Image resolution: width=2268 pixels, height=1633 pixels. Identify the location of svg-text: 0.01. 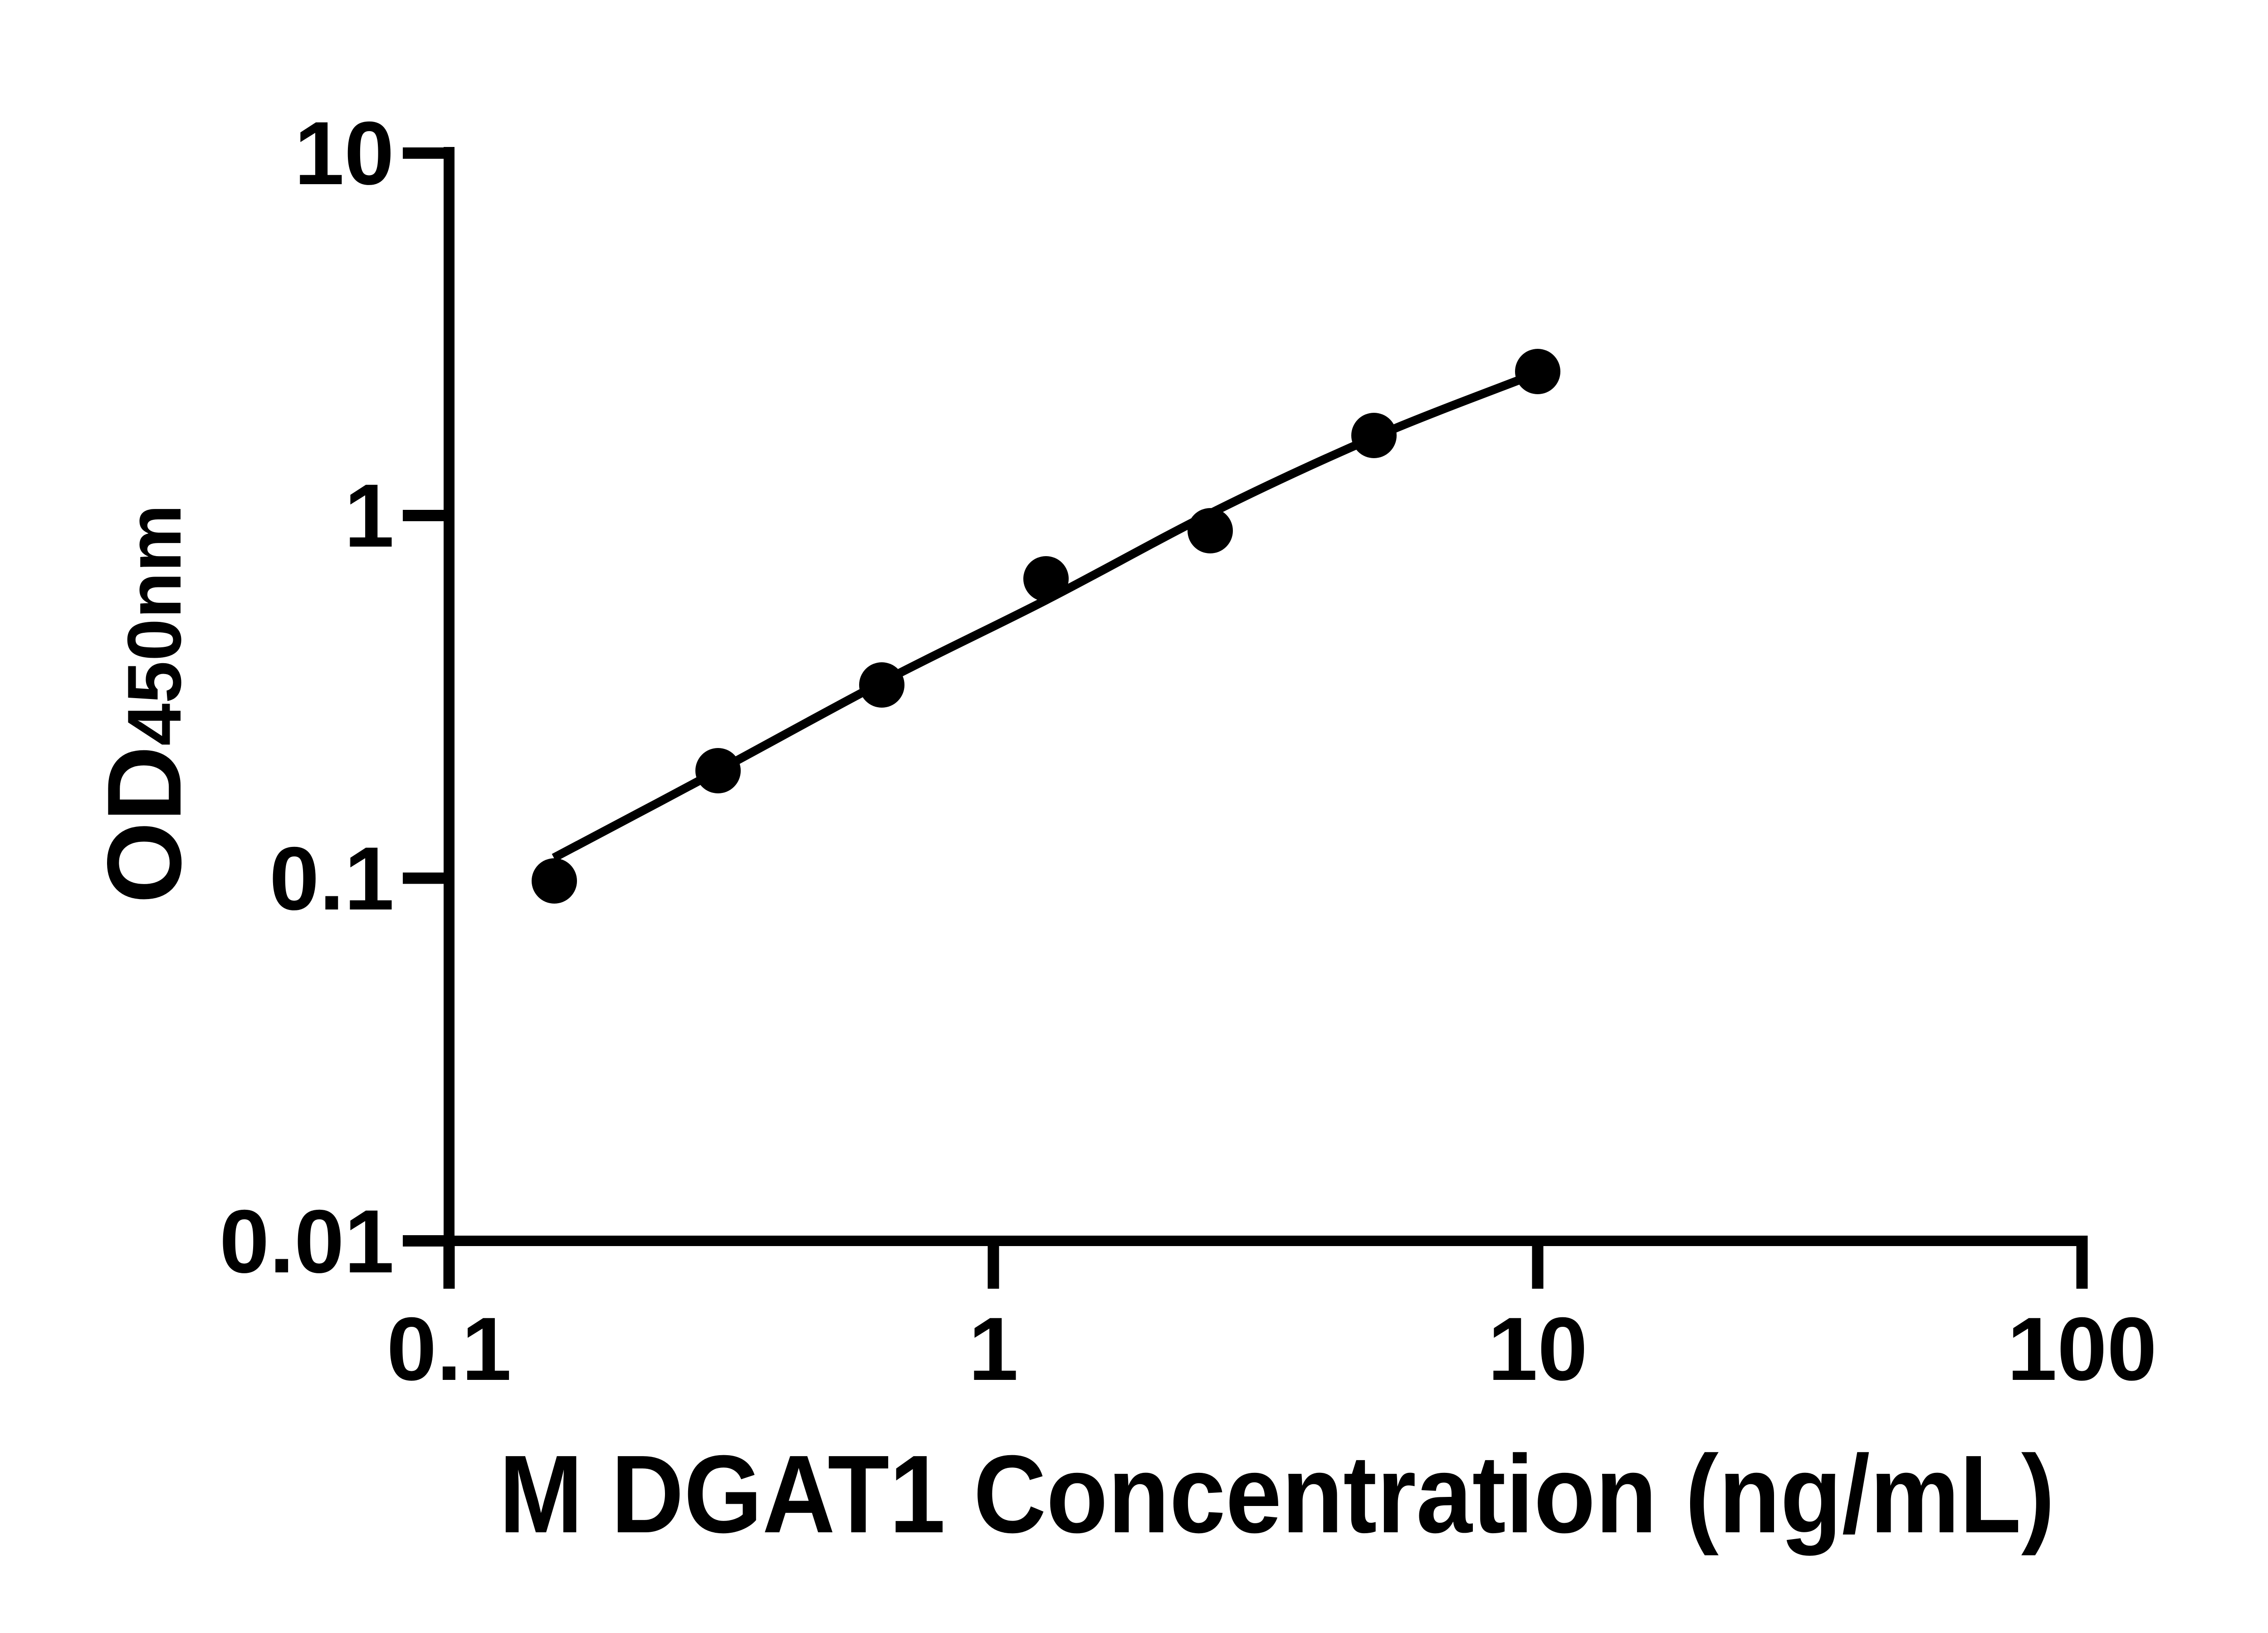
(307, 1241).